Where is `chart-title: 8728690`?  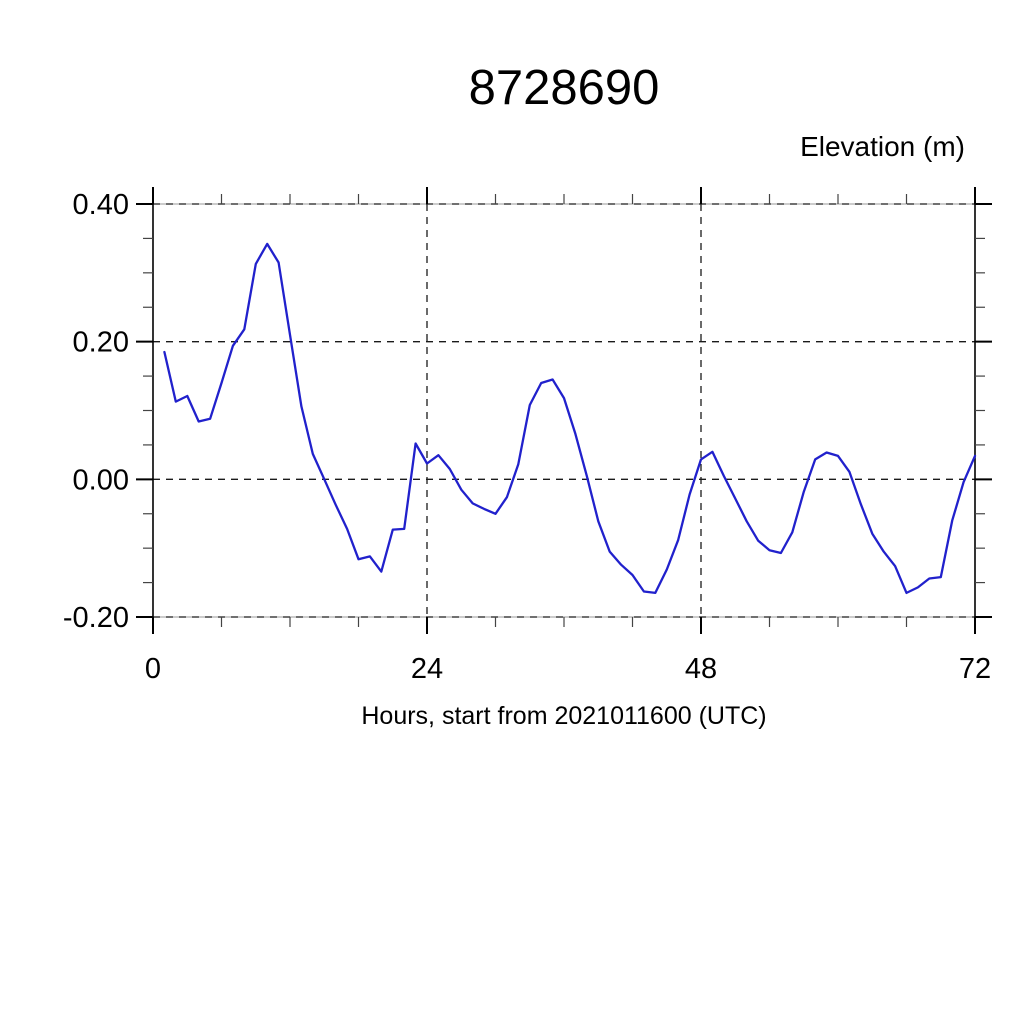
chart-title: 8728690 is located at coordinates (564, 88).